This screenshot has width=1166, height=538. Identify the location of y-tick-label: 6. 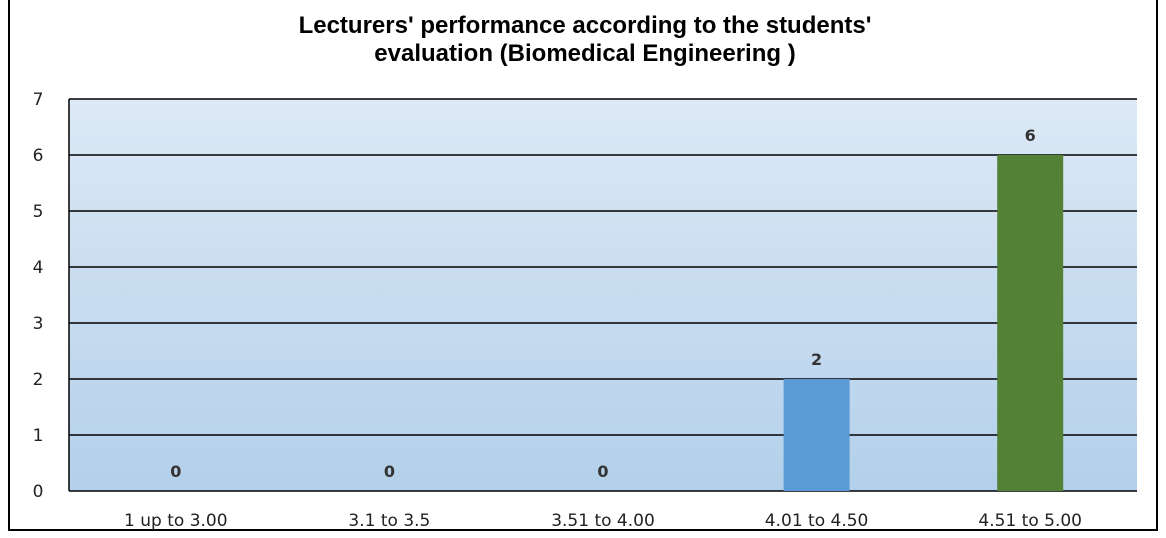
(38, 156).